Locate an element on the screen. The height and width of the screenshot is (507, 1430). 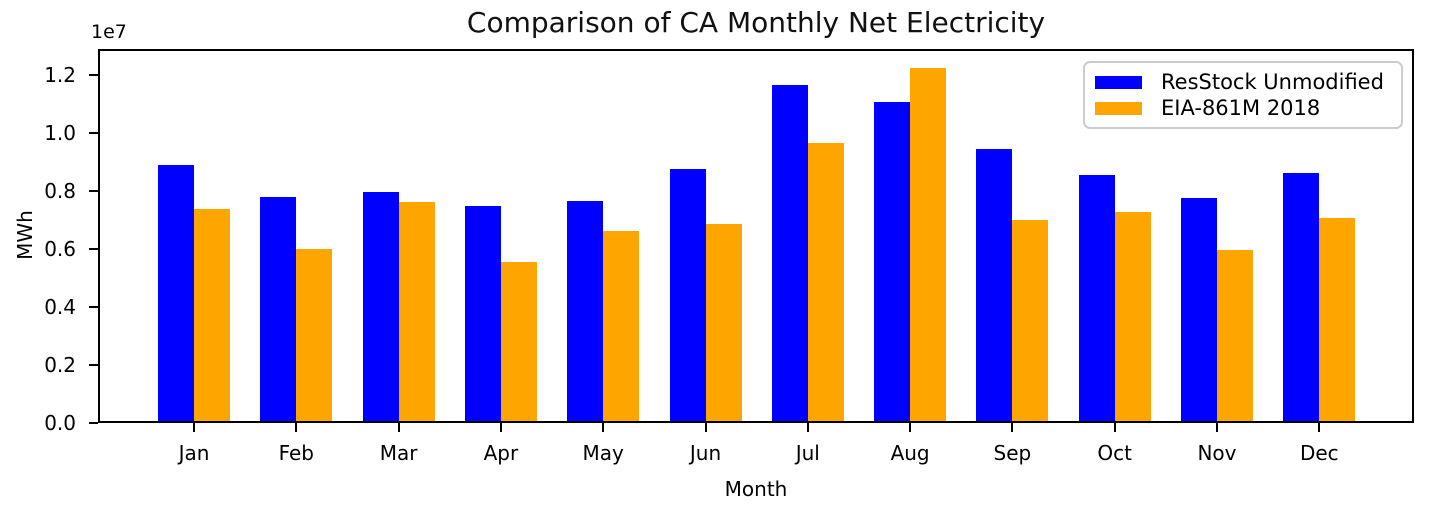
bar-resstock-unmodified-mar is located at coordinates (380, 307).